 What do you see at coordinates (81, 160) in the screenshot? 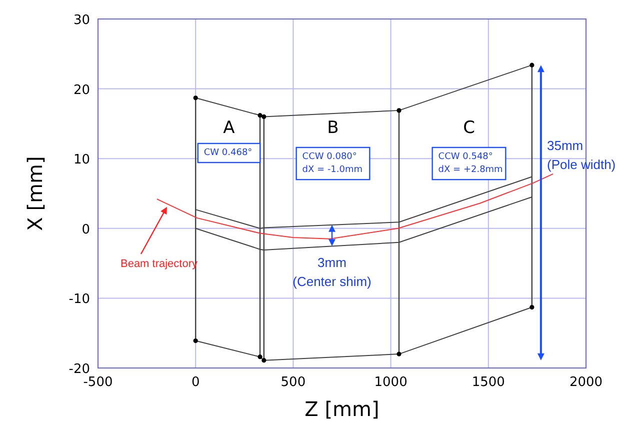
I see `y-tick-label: 10` at bounding box center [81, 160].